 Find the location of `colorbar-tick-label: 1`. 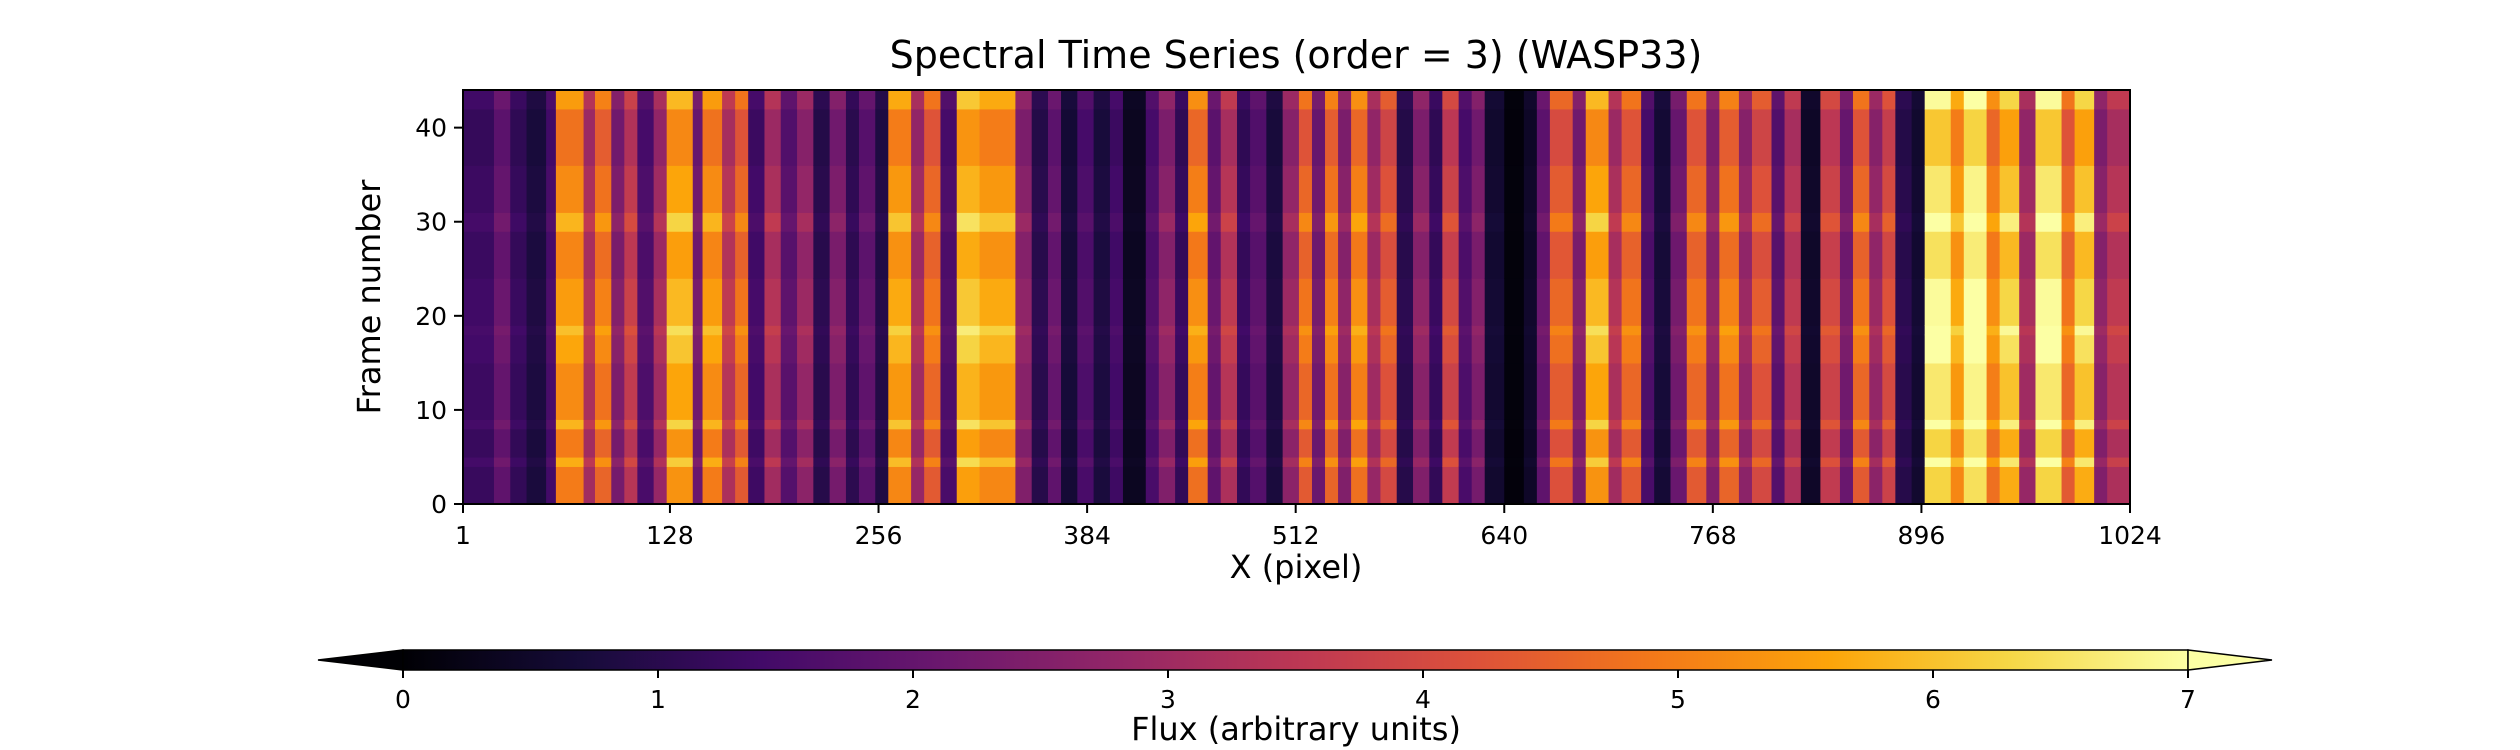

colorbar-tick-label: 1 is located at coordinates (658, 699).